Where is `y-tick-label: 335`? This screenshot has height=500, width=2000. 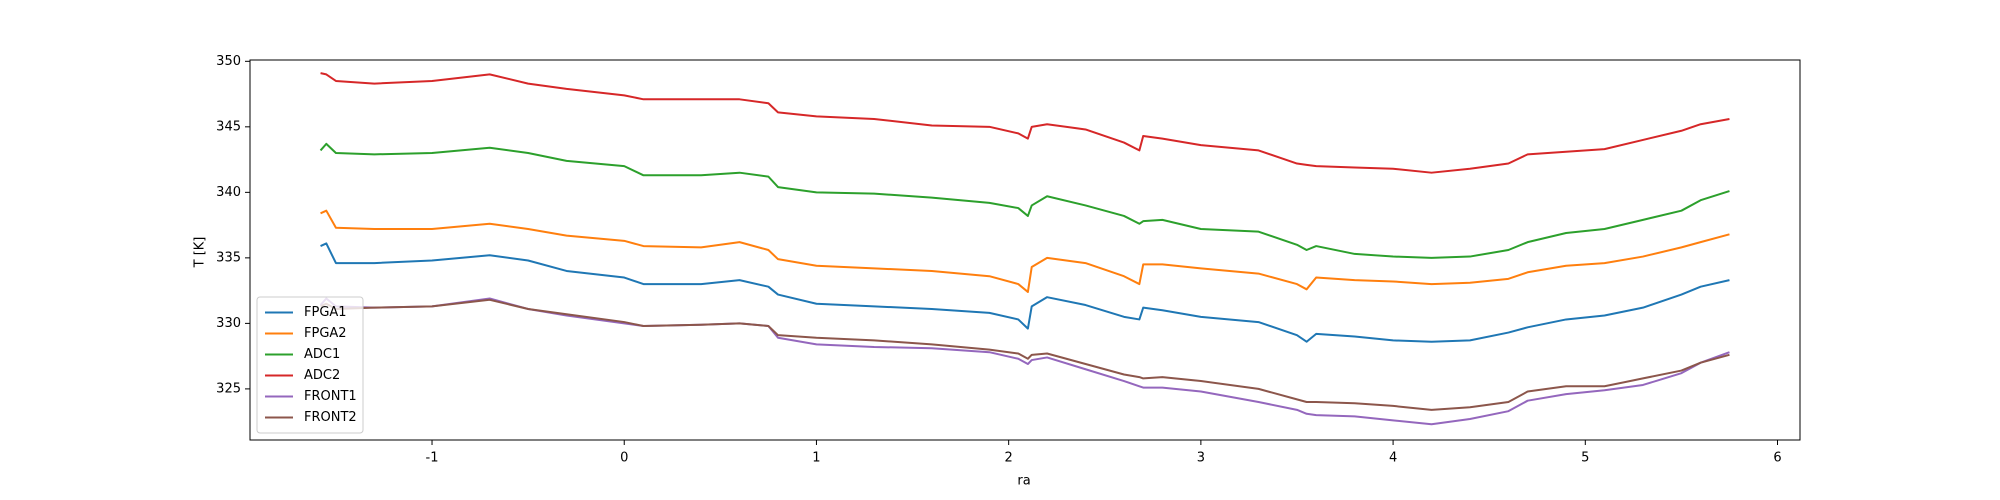
y-tick-label: 335 is located at coordinates (228, 257).